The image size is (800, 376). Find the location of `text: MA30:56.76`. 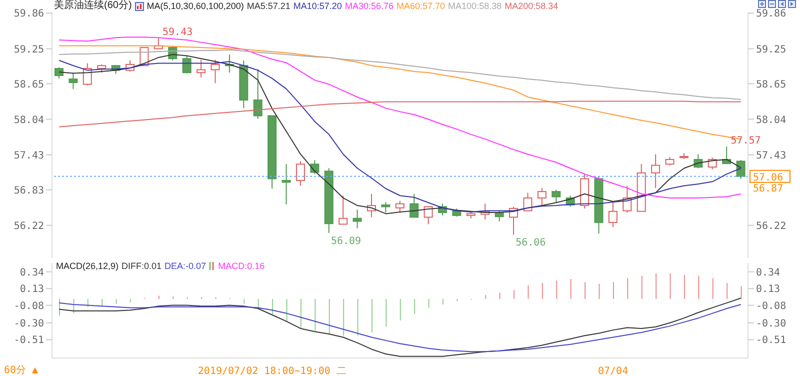

text: MA30:56.76 is located at coordinates (369, 6).